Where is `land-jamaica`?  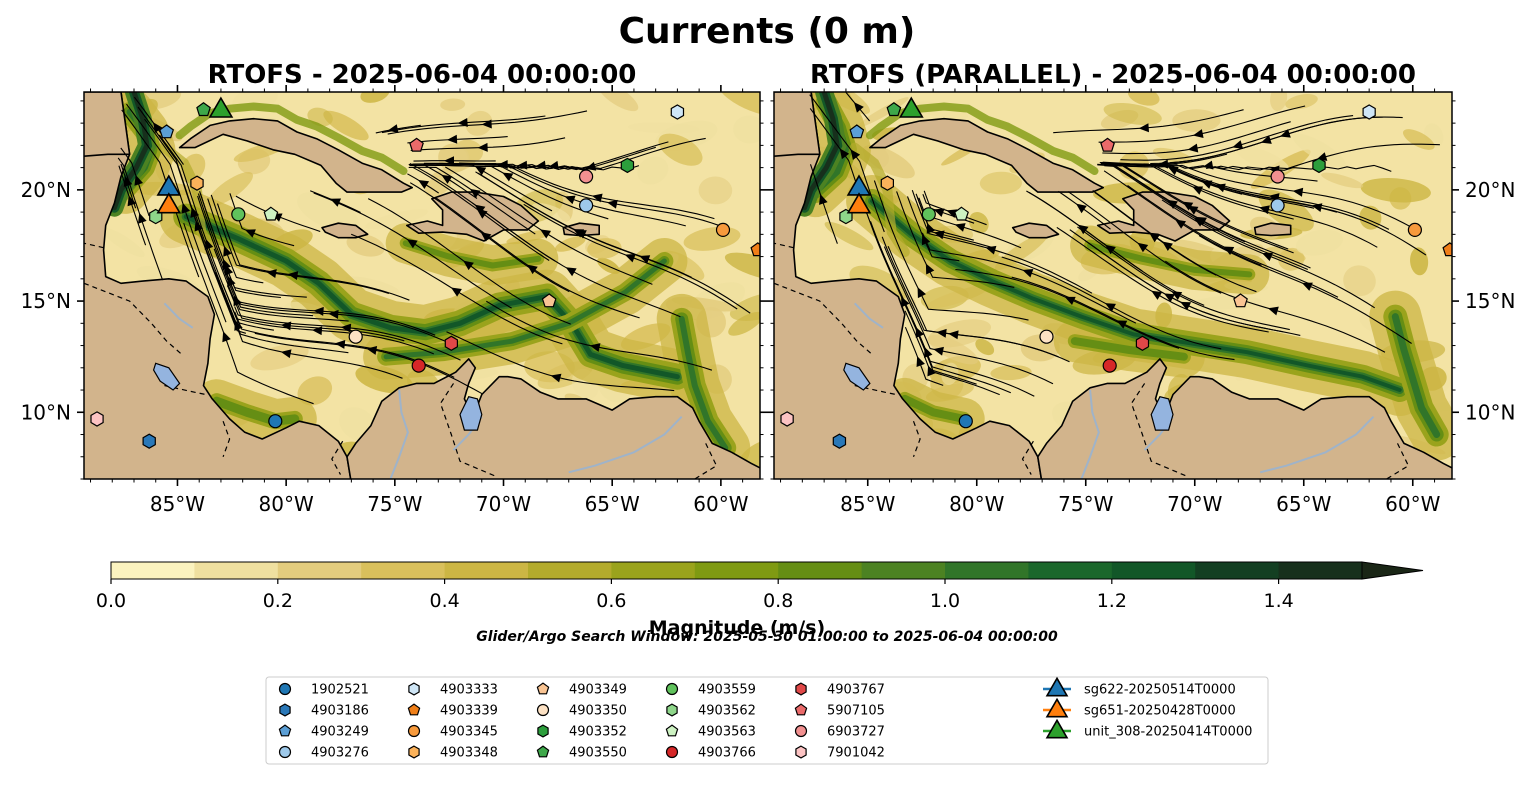 land-jamaica is located at coordinates (1035, 230).